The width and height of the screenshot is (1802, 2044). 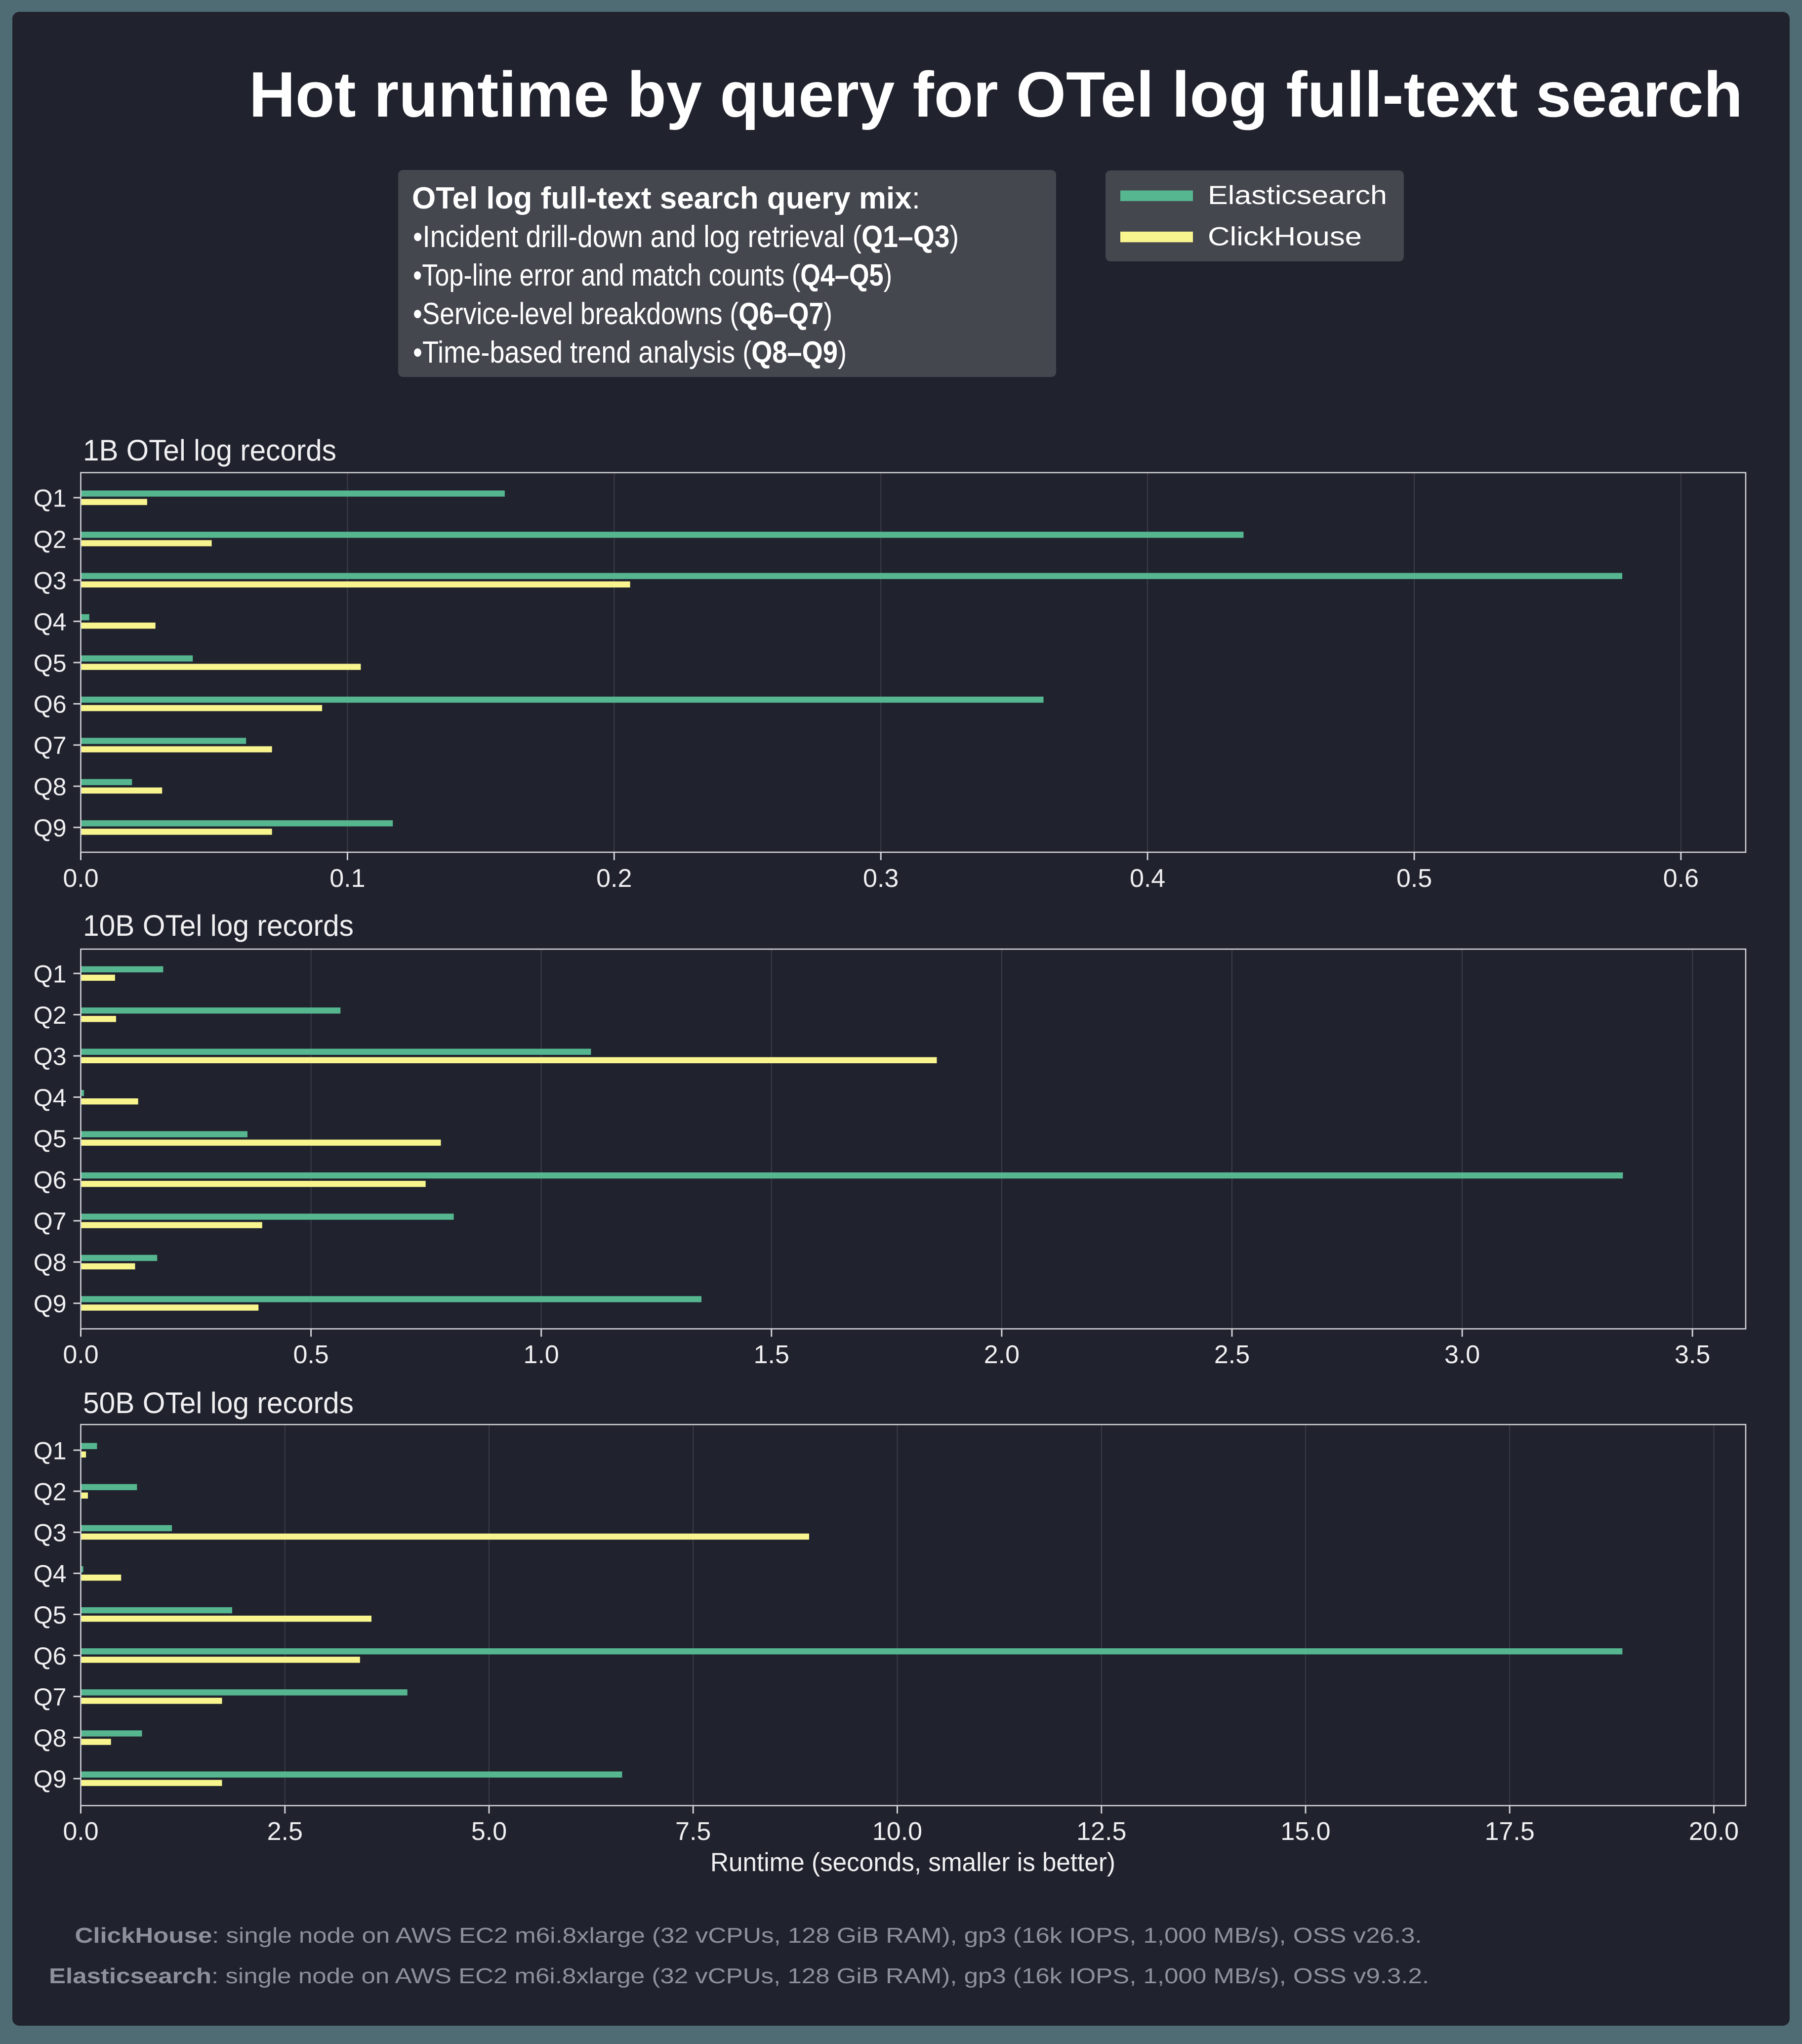 I want to click on svg-text: 15.0, so click(x=1305, y=1832).